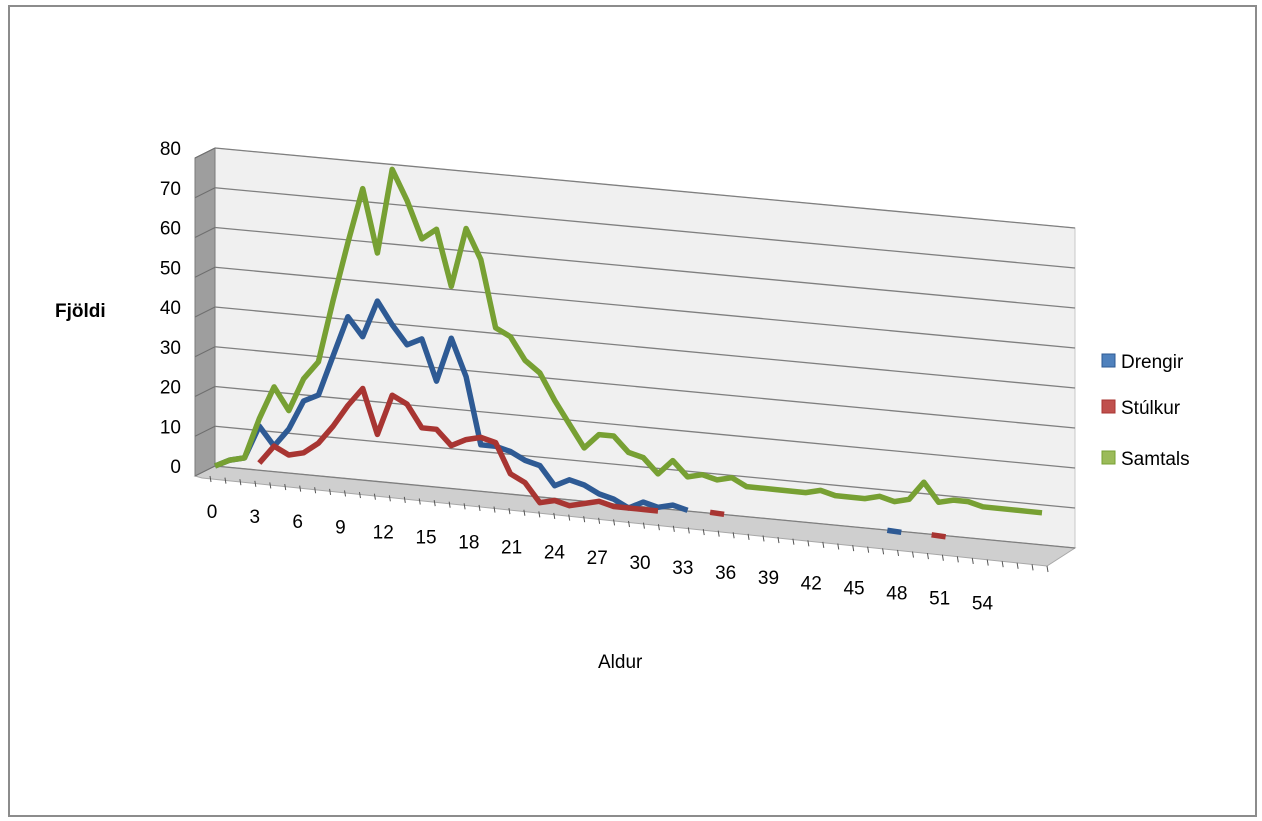 The height and width of the screenshot is (821, 1262). Describe the element at coordinates (811, 583) in the screenshot. I see `x-tick-label: 42` at that location.